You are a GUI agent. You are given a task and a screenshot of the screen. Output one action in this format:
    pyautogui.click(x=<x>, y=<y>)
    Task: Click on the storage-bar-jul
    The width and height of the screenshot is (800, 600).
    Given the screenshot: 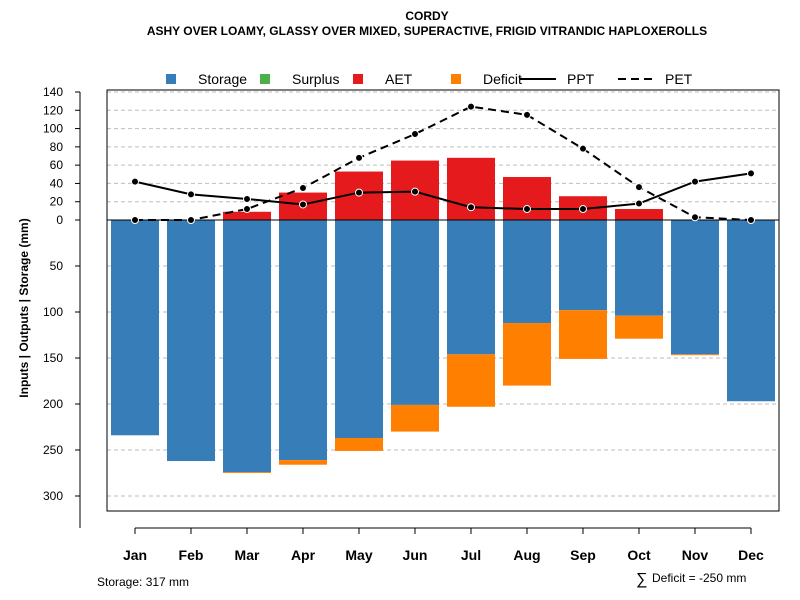 What is the action you would take?
    pyautogui.click(x=471, y=287)
    